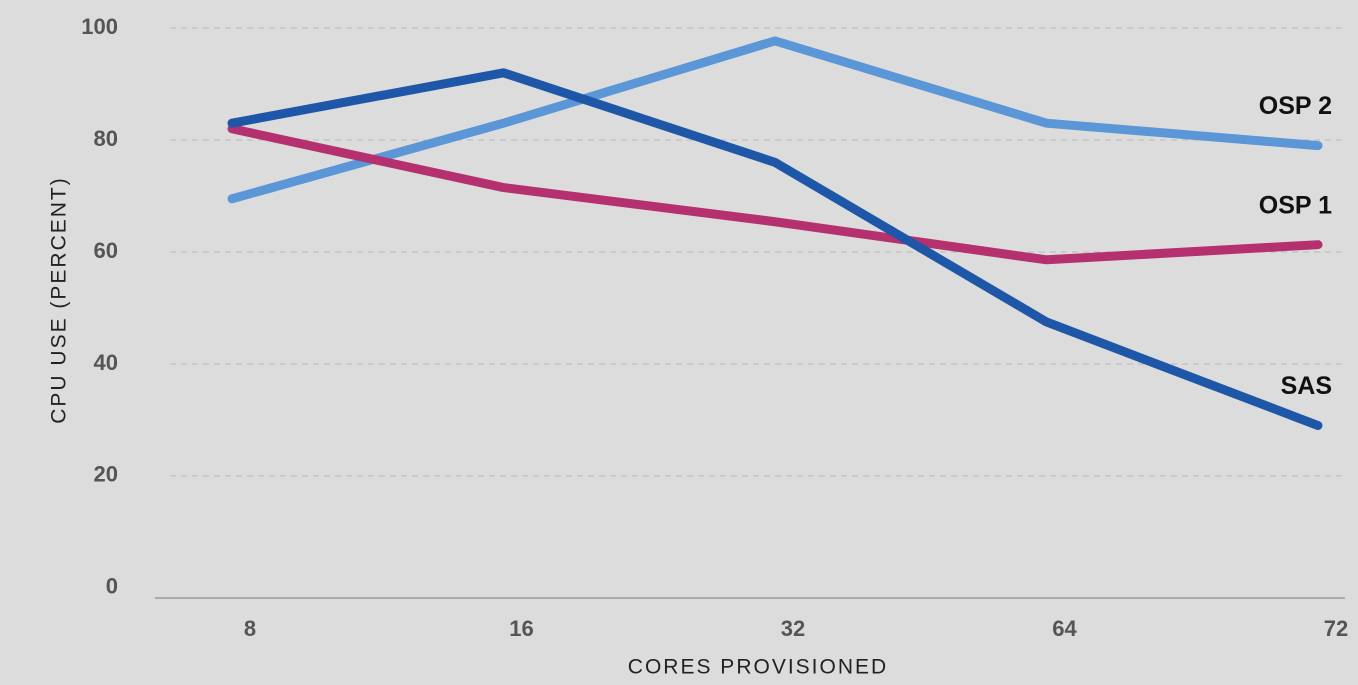 Image resolution: width=1358 pixels, height=685 pixels. I want to click on series-label: OSP 2, so click(1295, 106).